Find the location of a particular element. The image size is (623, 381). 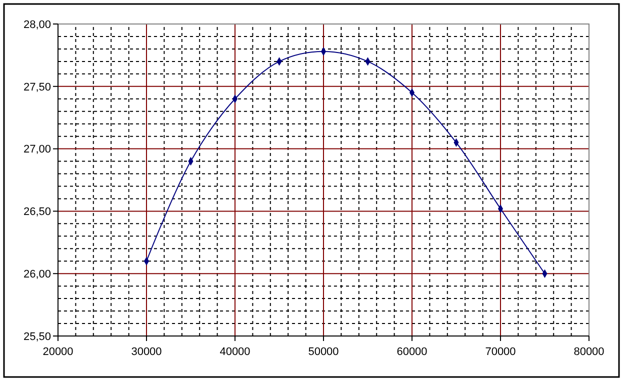

y-tick-label: 28,00 is located at coordinates (37, 24).